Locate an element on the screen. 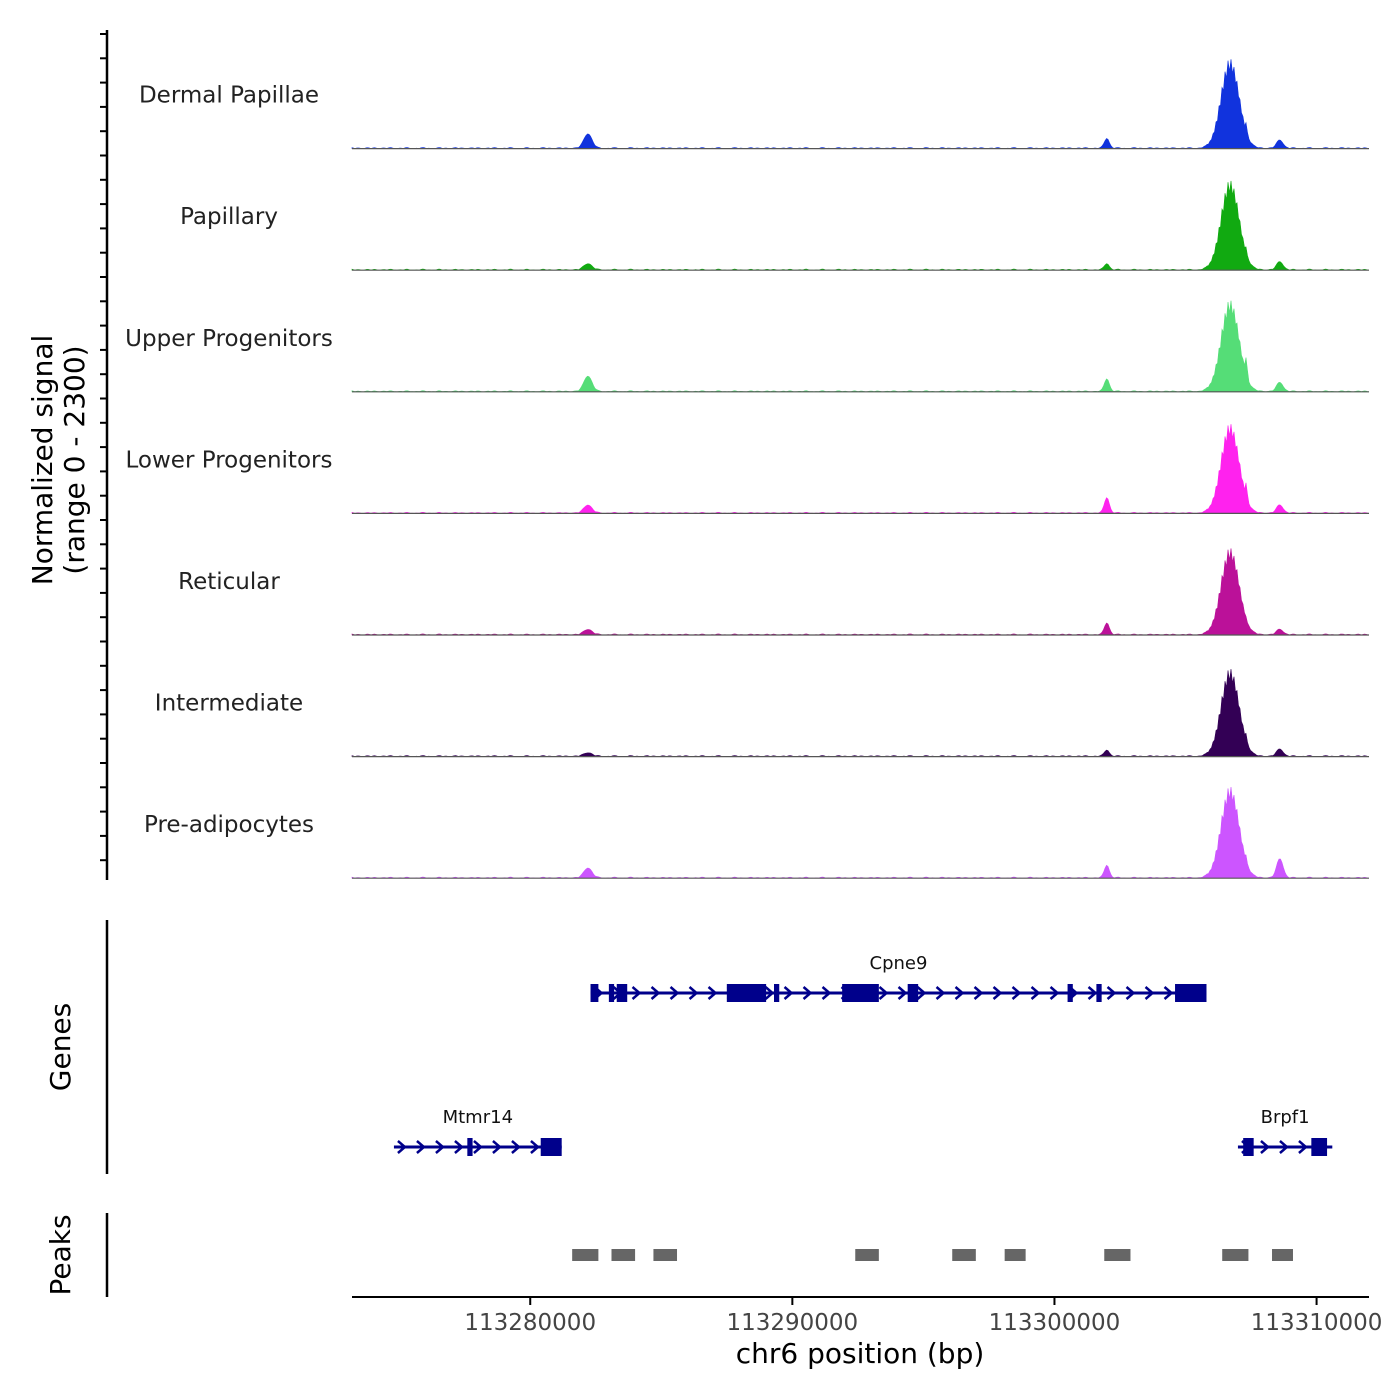 Image resolution: width=1400 pixels, height=1400 pixels. coverage-track-reticular: Reticular is located at coordinates (774, 592).